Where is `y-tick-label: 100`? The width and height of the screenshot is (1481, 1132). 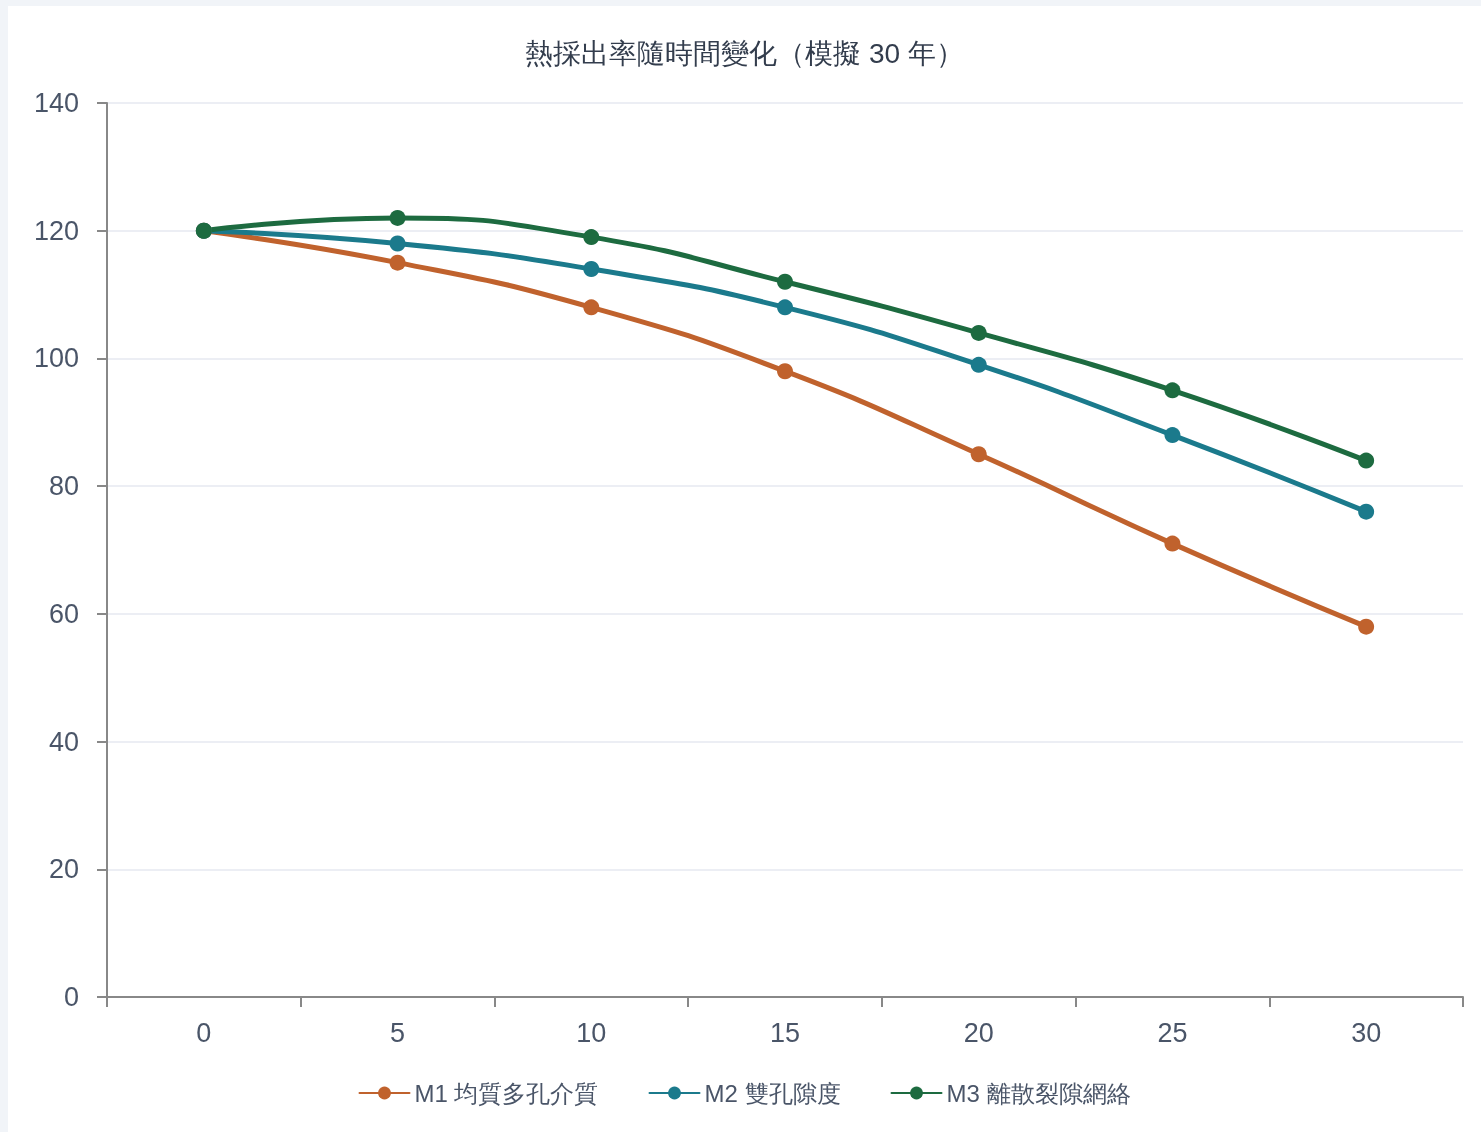
y-tick-label: 100 is located at coordinates (56, 358).